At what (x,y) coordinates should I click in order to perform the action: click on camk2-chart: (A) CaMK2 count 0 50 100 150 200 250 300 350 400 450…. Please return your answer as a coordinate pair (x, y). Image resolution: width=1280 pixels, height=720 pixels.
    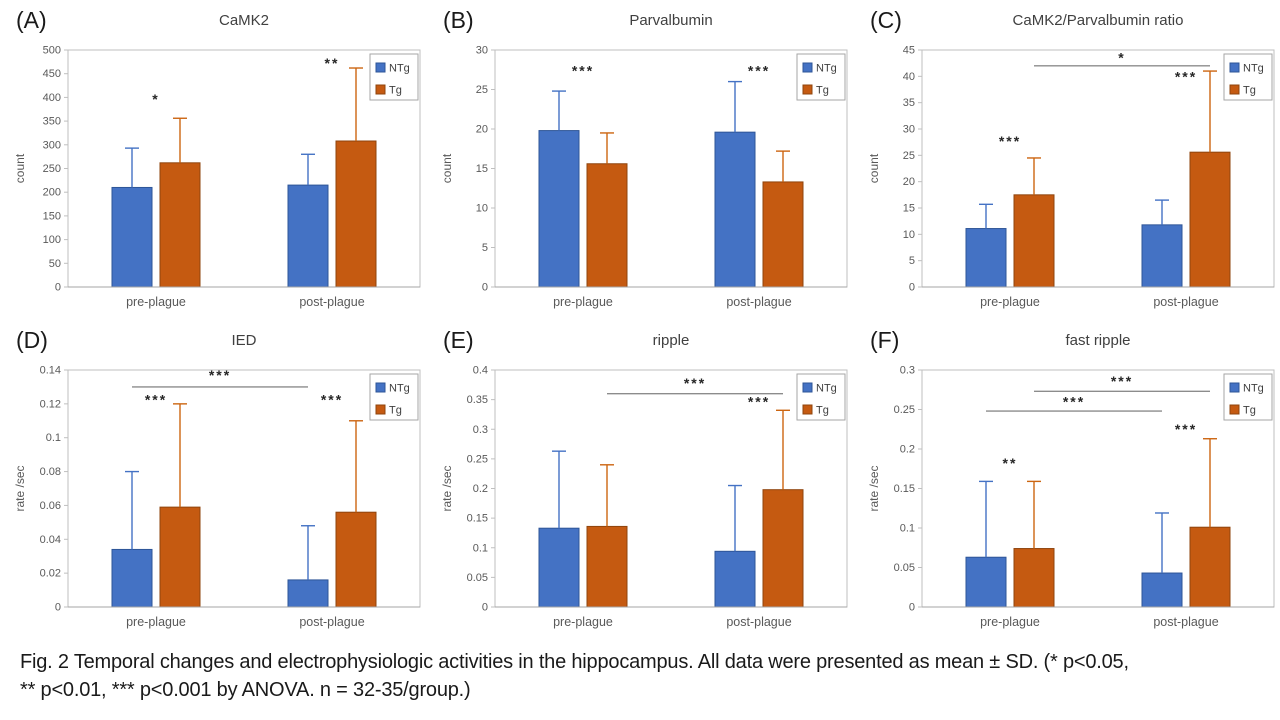
    Looking at the image, I should click on (217, 158).